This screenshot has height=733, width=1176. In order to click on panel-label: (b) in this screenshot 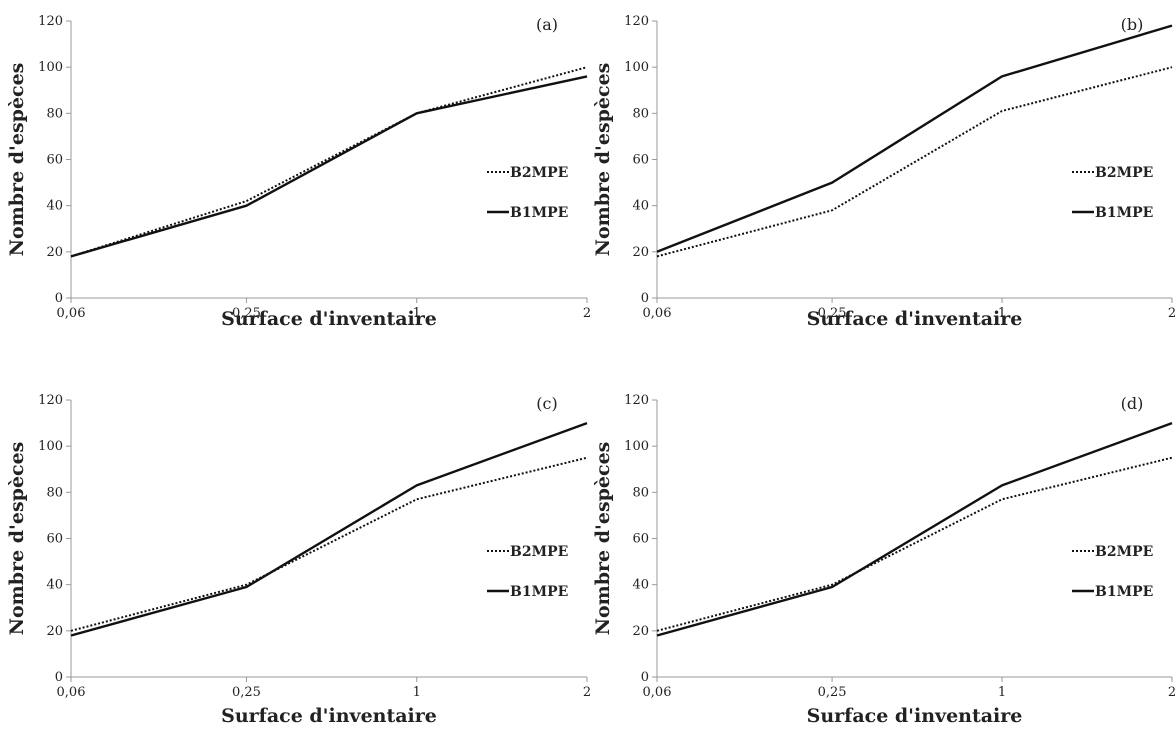, I will do `click(1132, 24)`.